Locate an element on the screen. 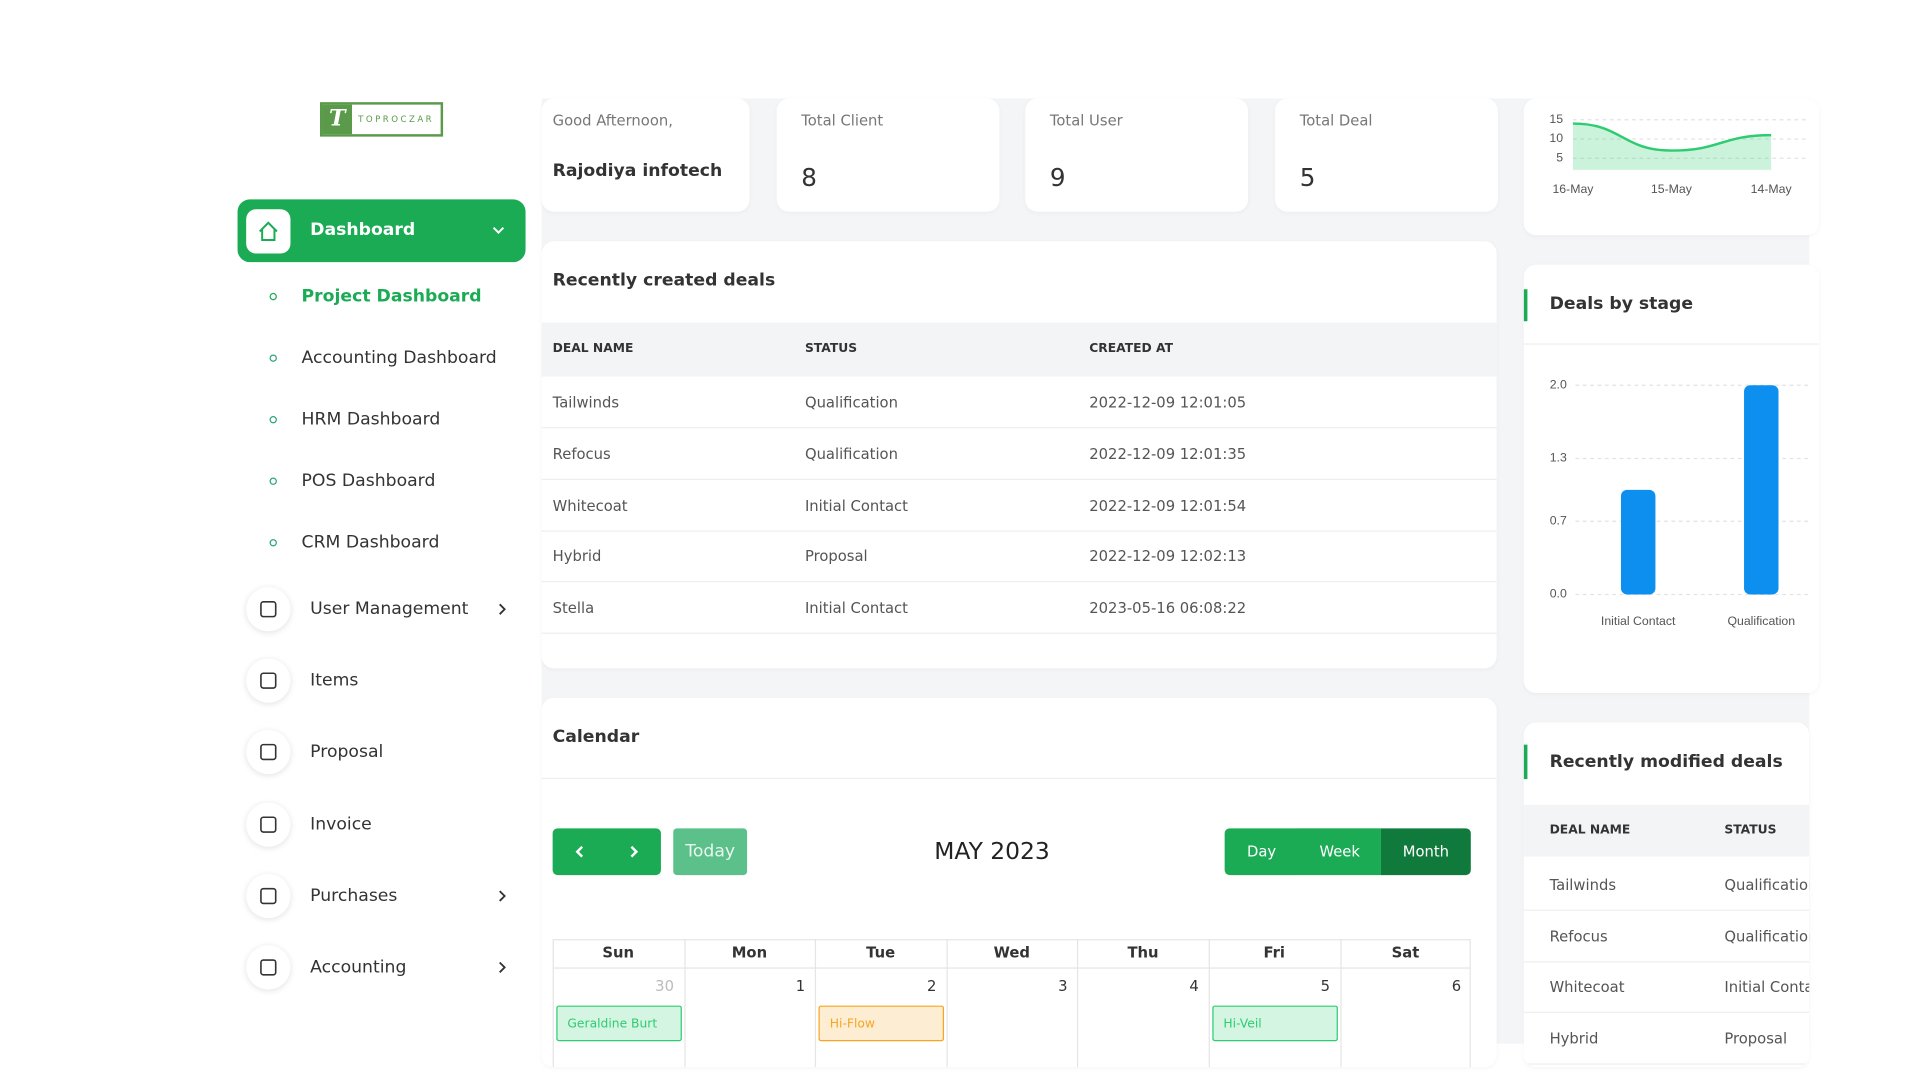 The image size is (1920, 1080). submenu-item: CRM Dashboard is located at coordinates (370, 542).